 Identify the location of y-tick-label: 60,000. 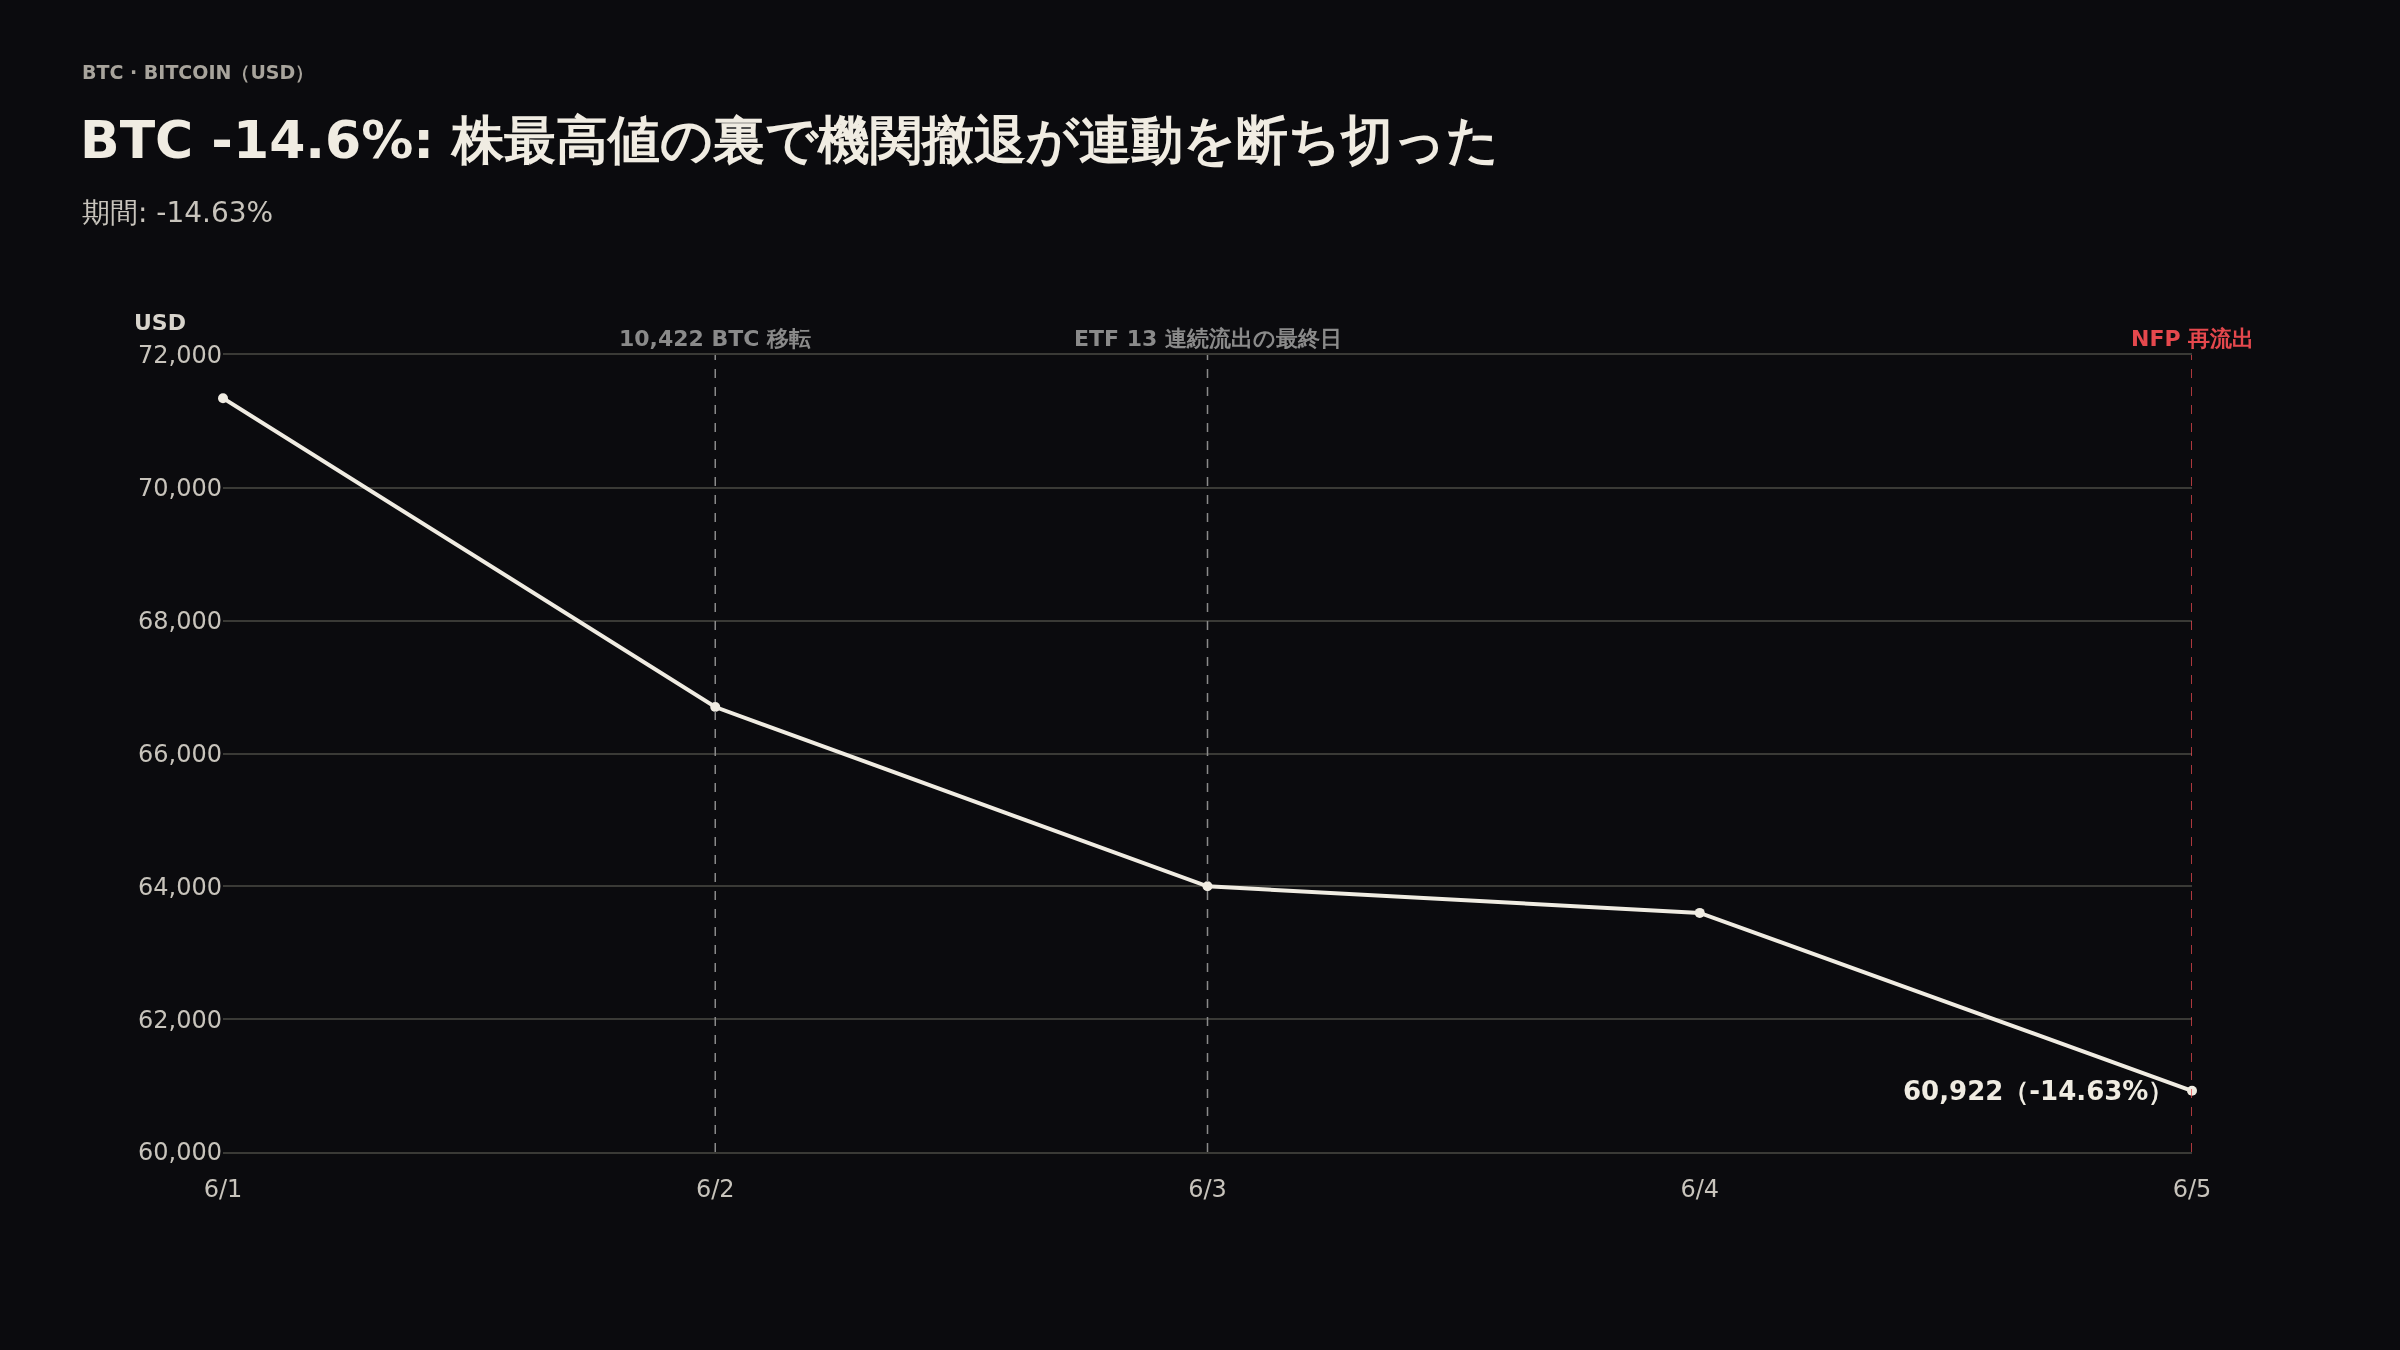
(180, 1152).